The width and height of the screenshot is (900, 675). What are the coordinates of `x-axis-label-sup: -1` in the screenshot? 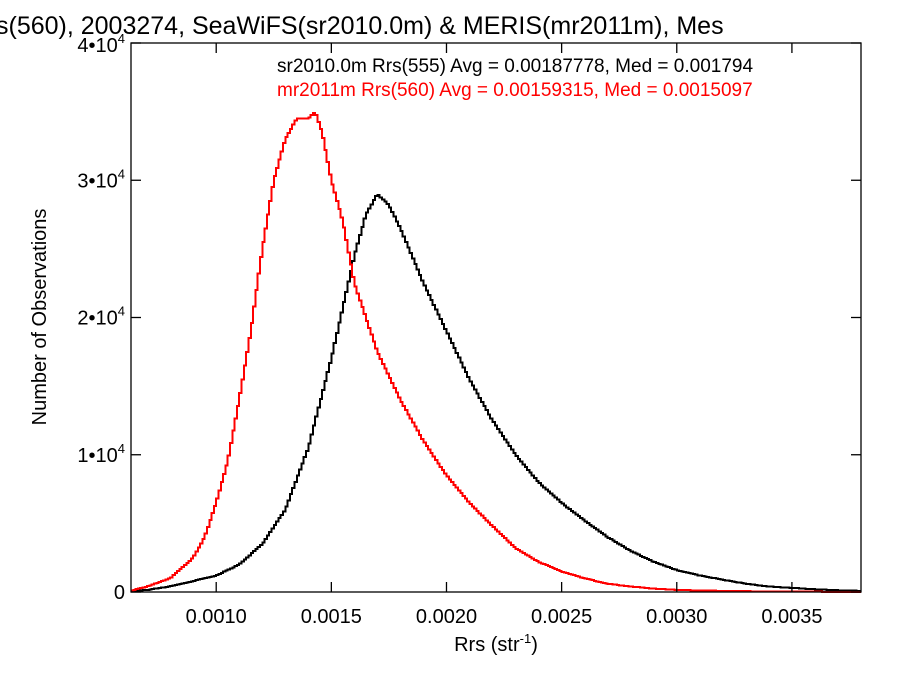 It's located at (526, 638).